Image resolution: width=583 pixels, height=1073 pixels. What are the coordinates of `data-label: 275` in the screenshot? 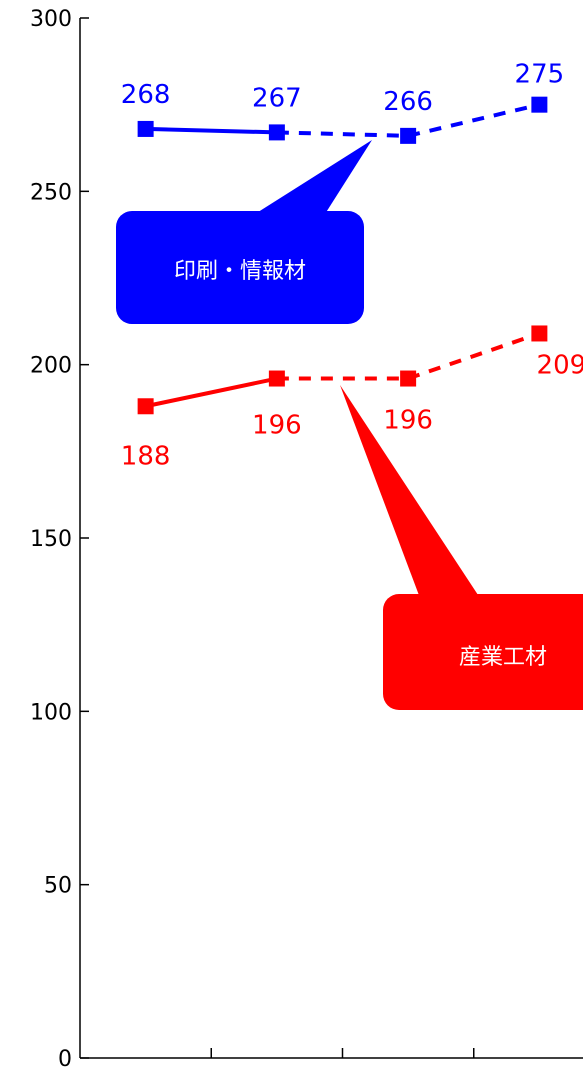 It's located at (540, 75).